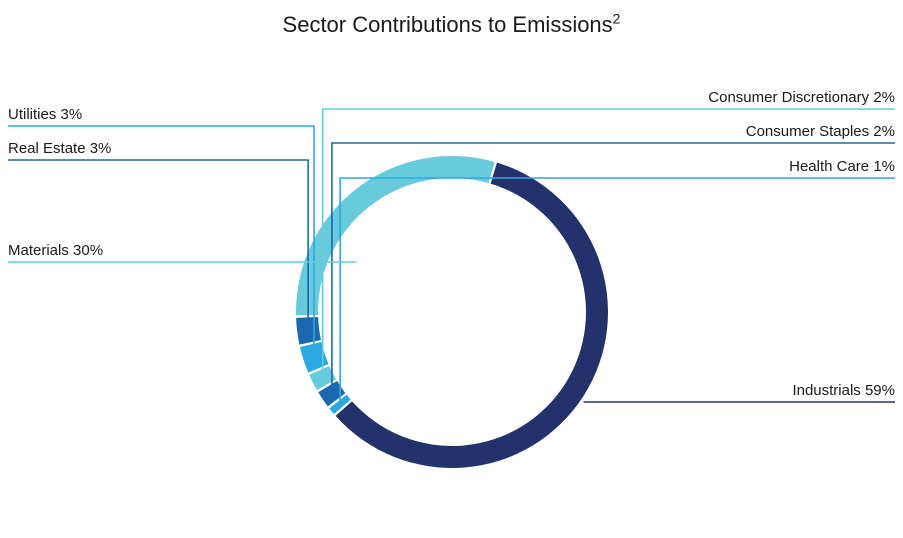 The width and height of the screenshot is (903, 538). Describe the element at coordinates (45, 114) in the screenshot. I see `label-utilities: Utilities 3%` at that location.